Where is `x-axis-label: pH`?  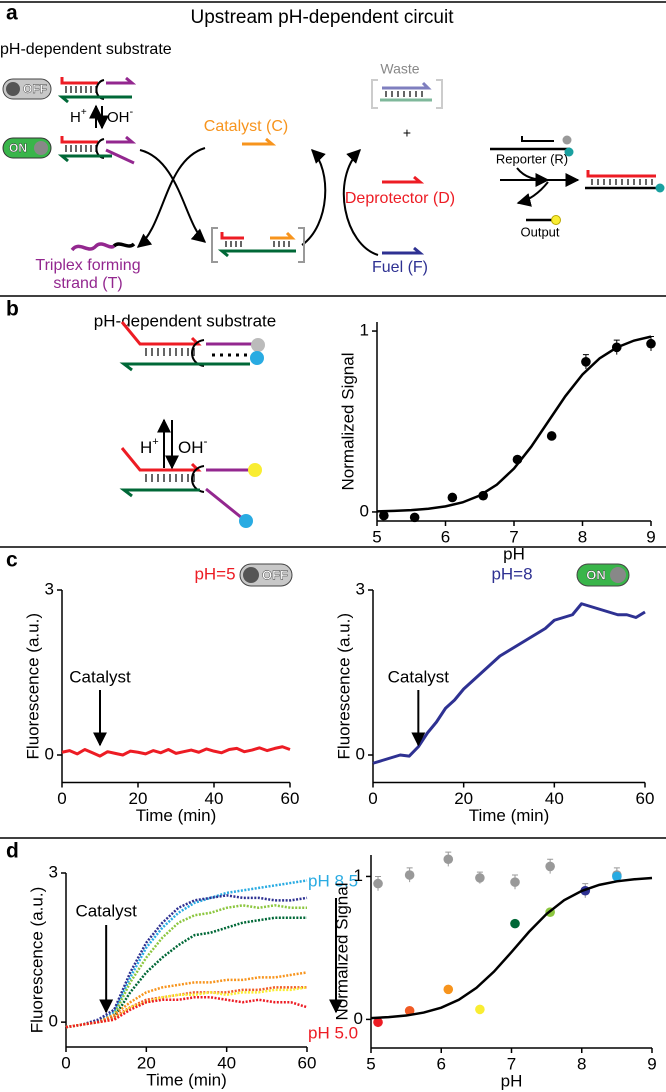 x-axis-label: pH is located at coordinates (514, 553).